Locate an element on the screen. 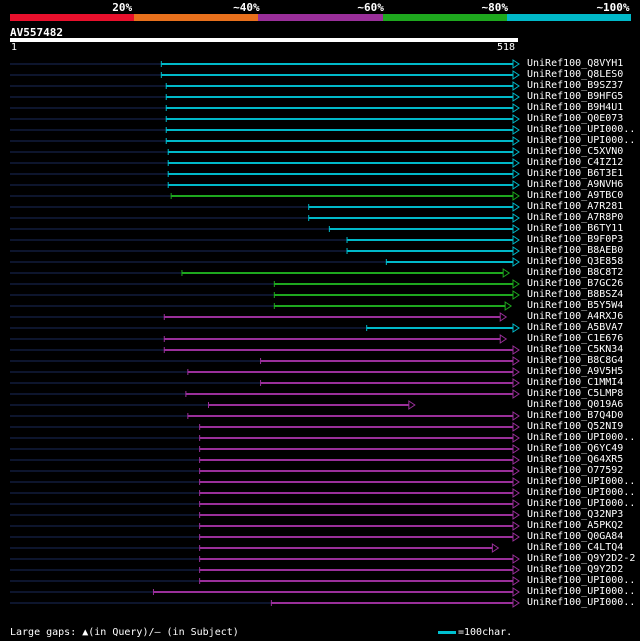 This screenshot has height=641, width=640. hit-label: UniRef100_A9NVH6 is located at coordinates (575, 184).